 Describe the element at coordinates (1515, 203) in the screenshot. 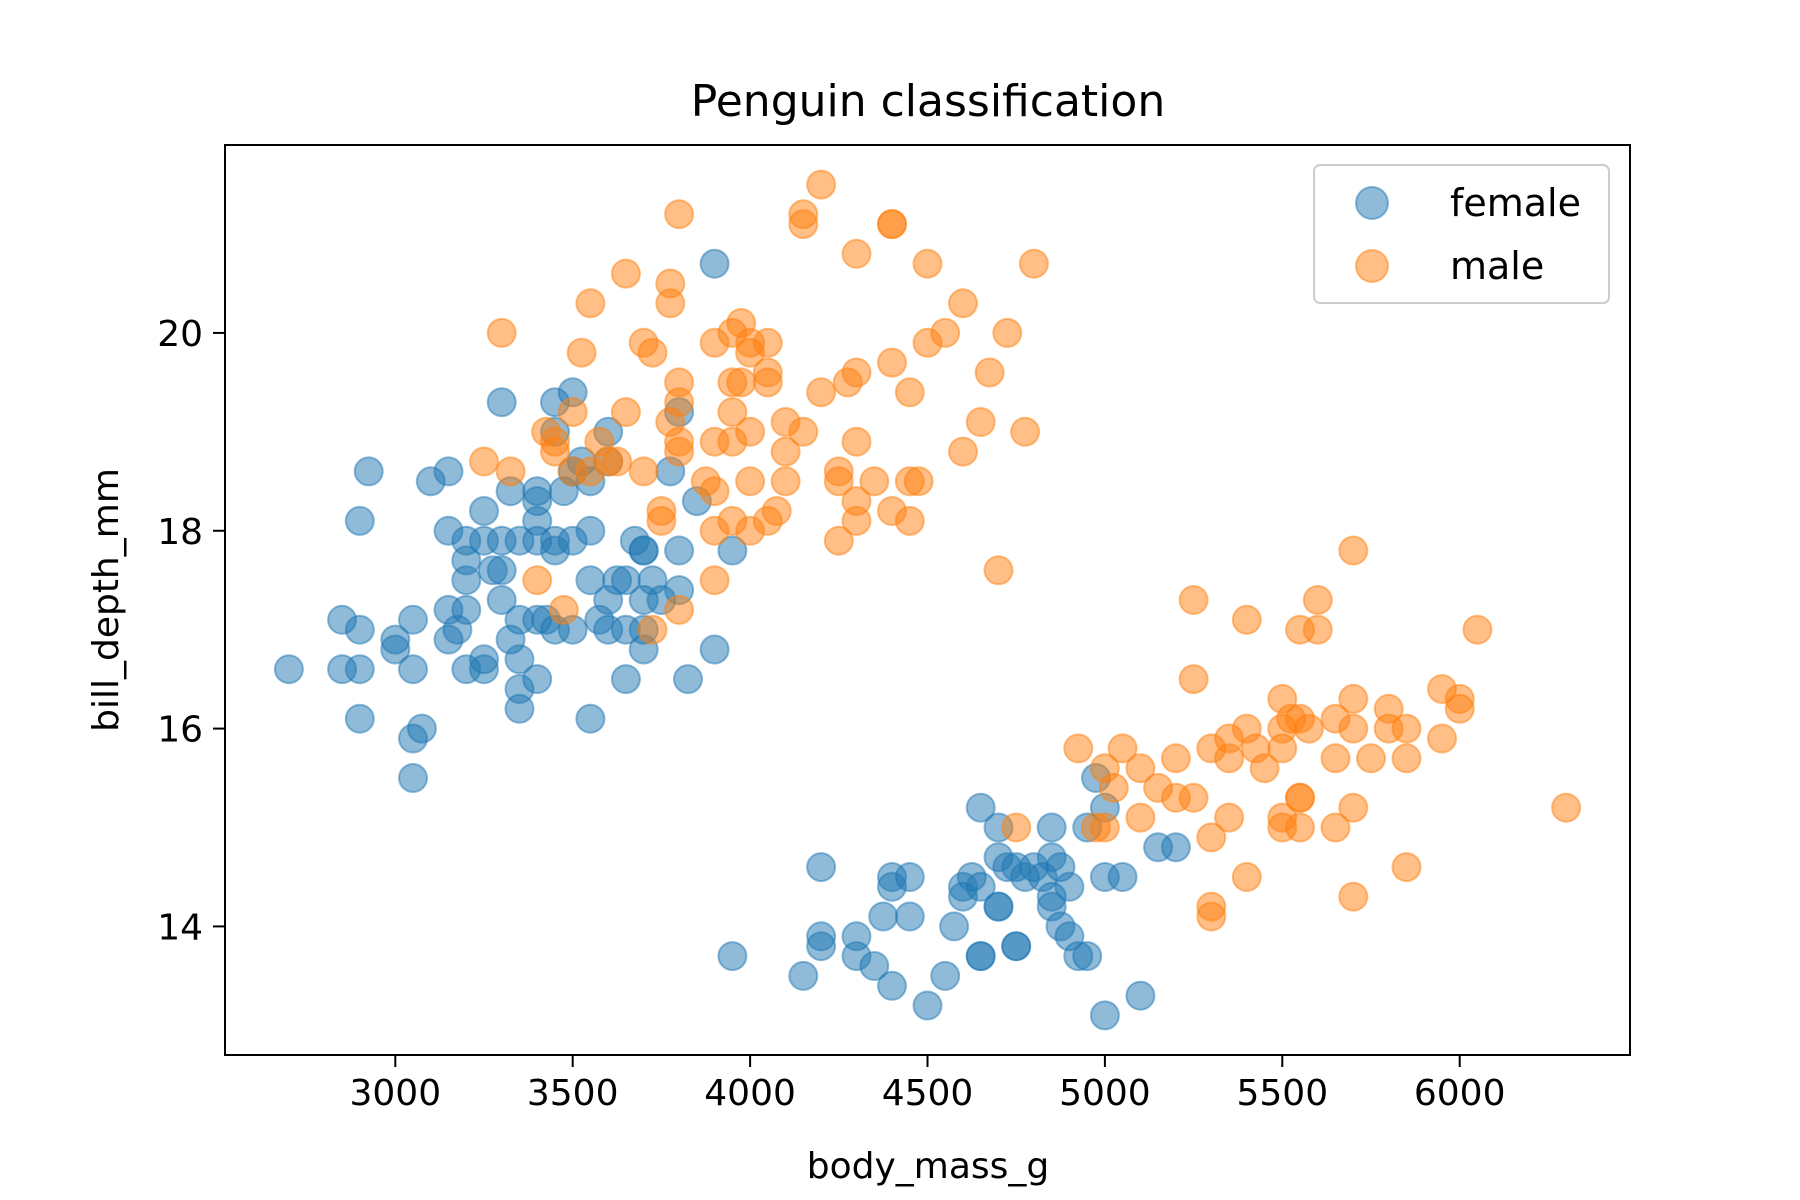

I see `legend-label-female: female` at that location.